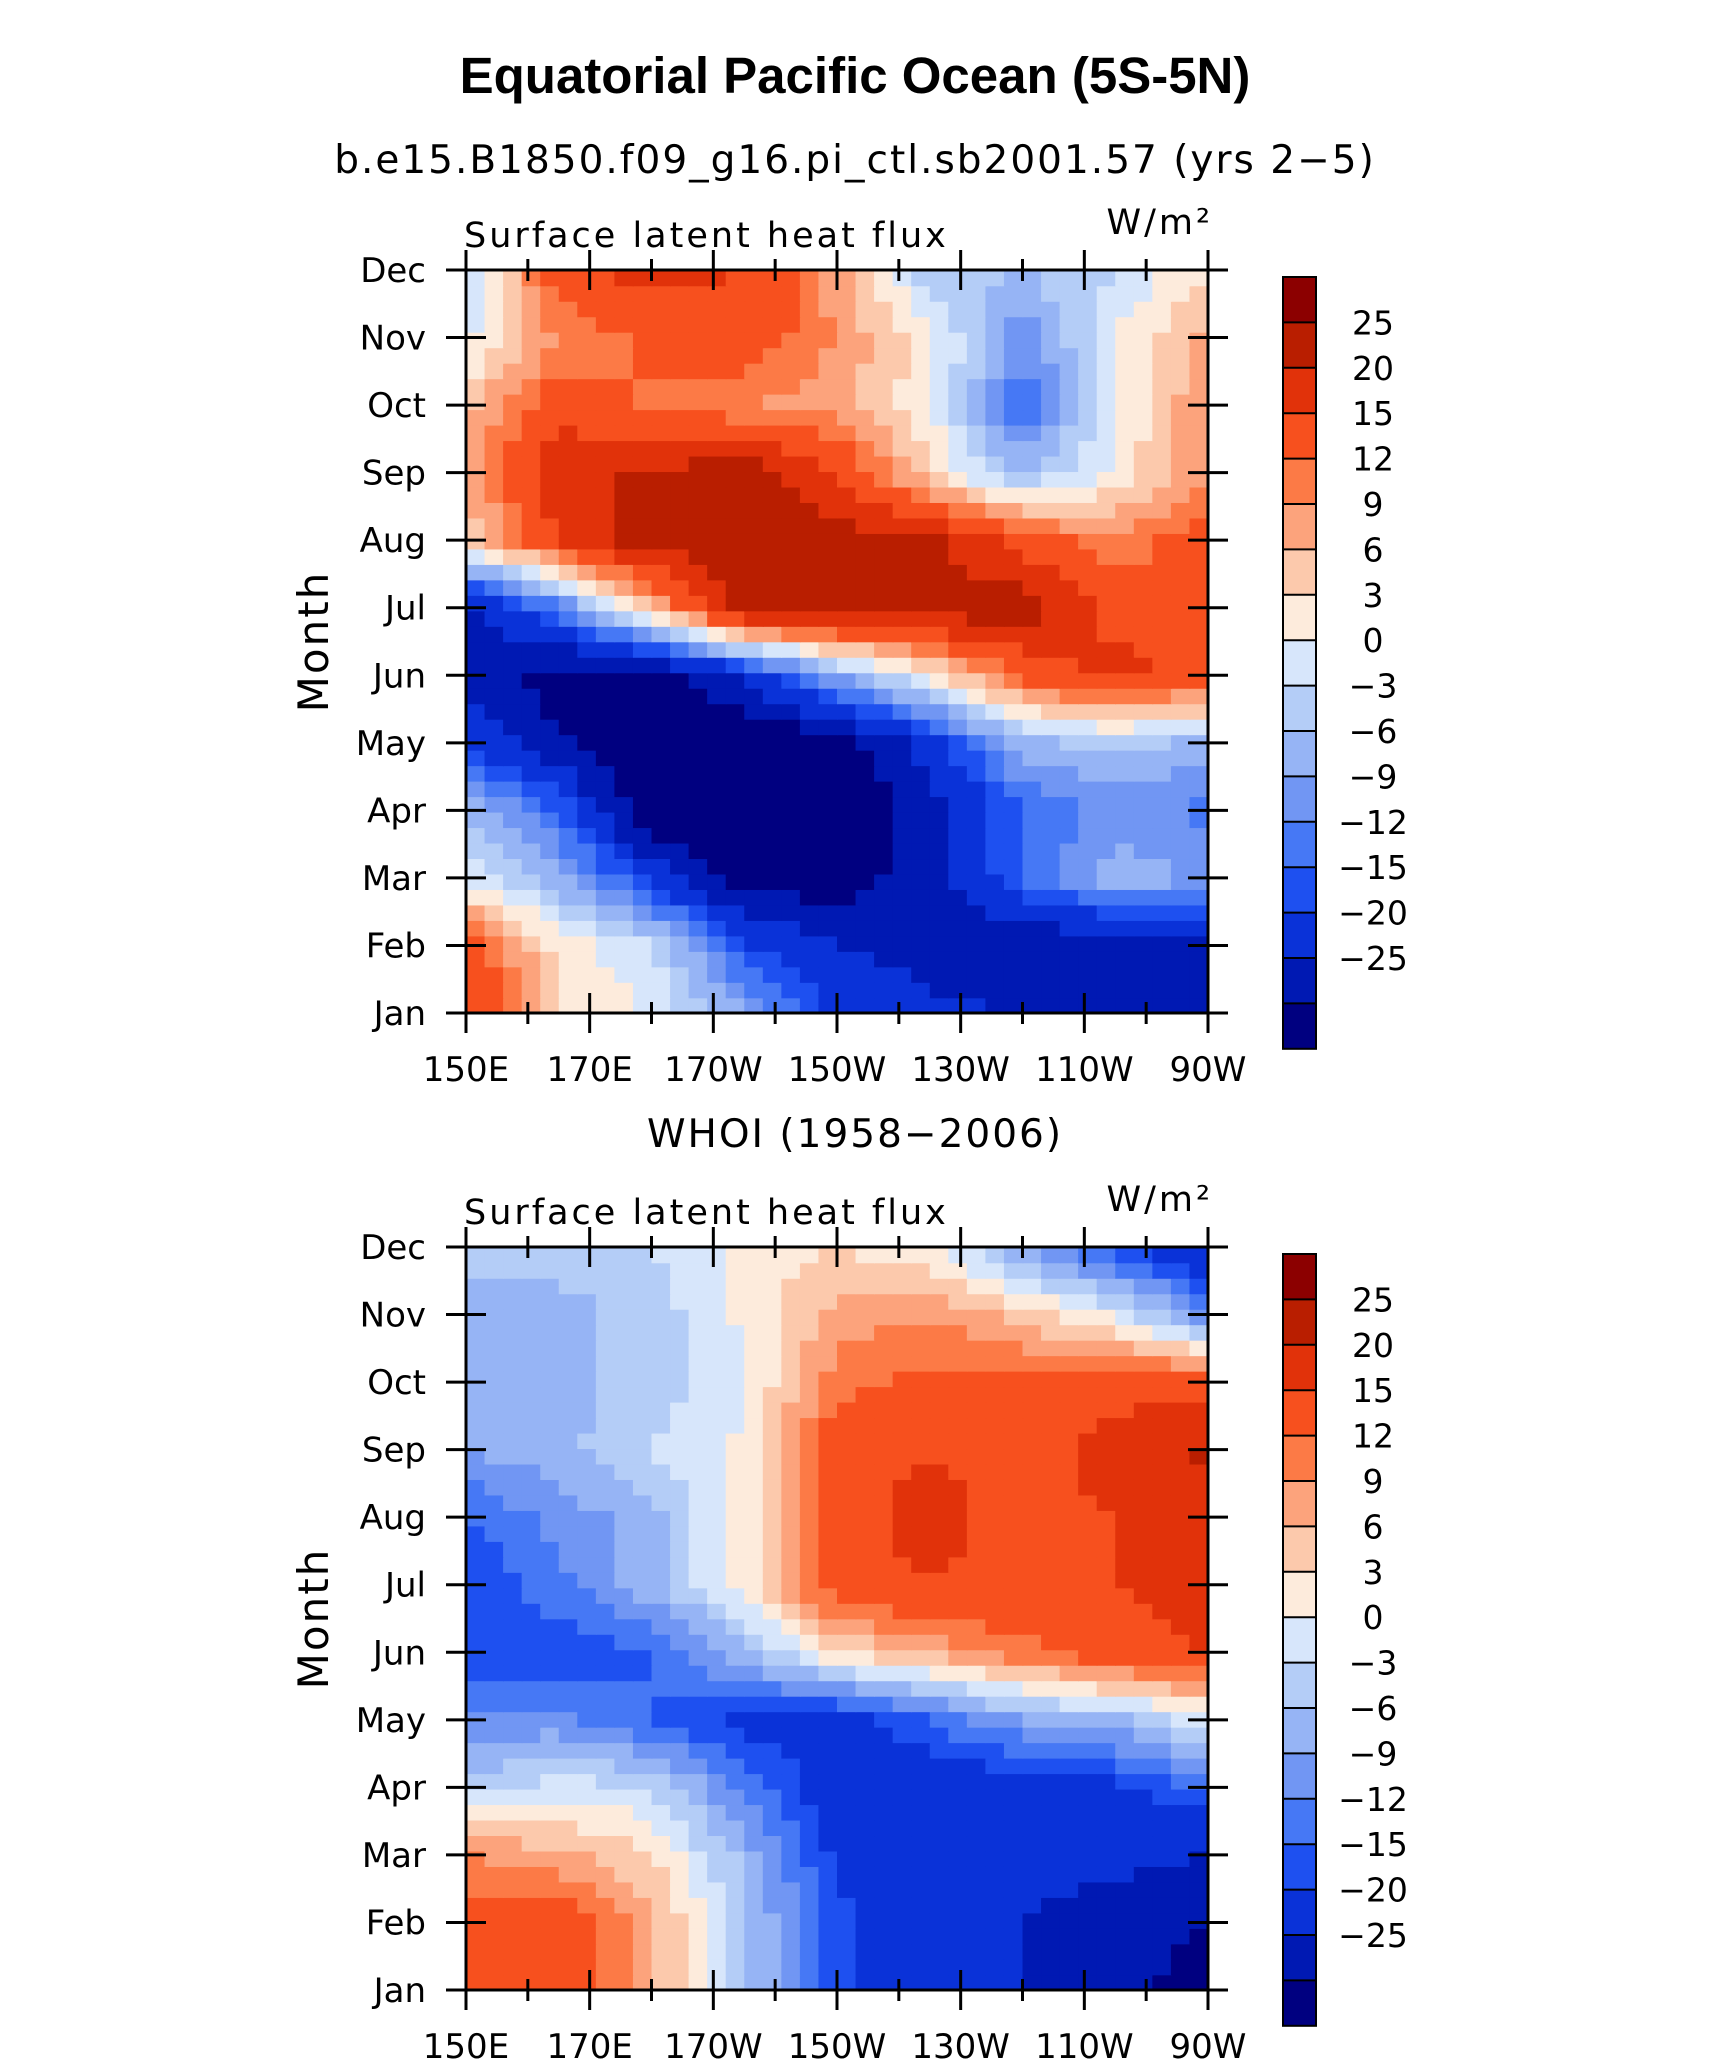 The height and width of the screenshot is (2062, 1710). Describe the element at coordinates (713, 1070) in the screenshot. I see `x-tick-label: 170W` at that location.